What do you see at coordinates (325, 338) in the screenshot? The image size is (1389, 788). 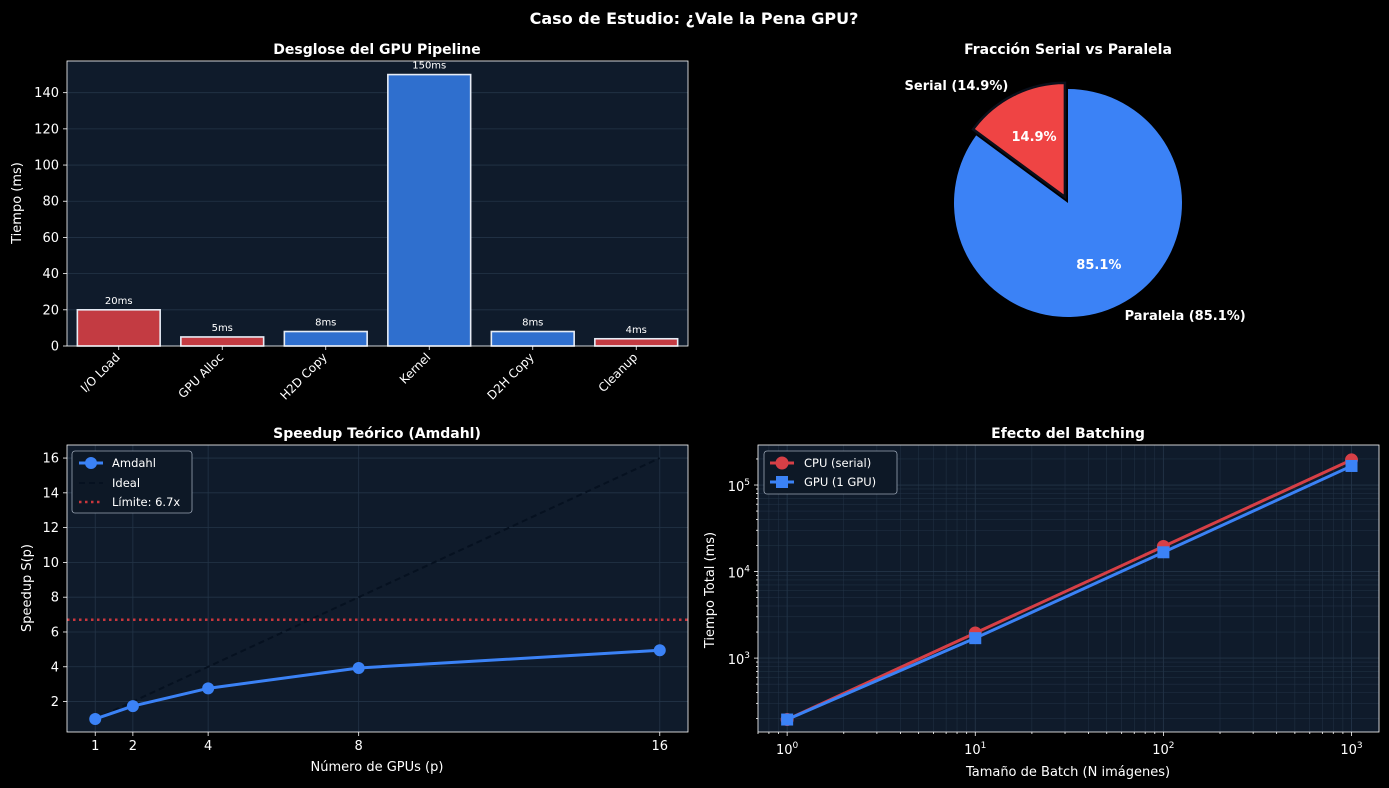 I see `bar-h2d-copy` at bounding box center [325, 338].